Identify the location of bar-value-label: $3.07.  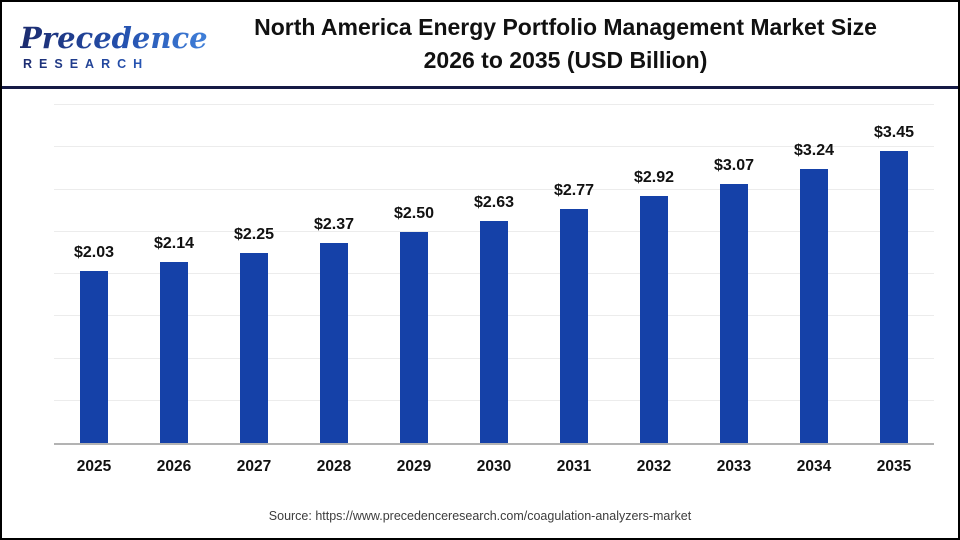
(734, 165).